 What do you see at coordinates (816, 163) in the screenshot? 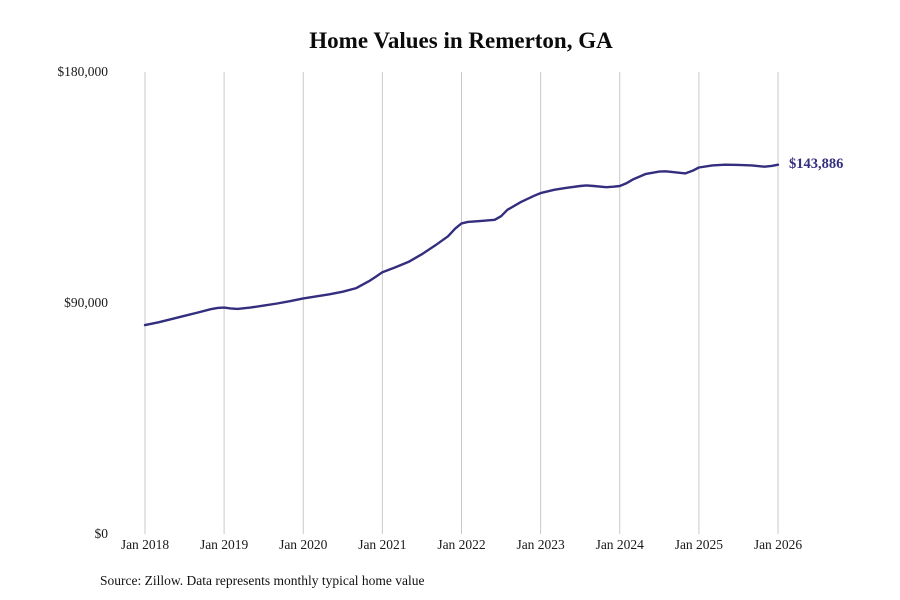
I see `latest-value-label: $143,886` at bounding box center [816, 163].